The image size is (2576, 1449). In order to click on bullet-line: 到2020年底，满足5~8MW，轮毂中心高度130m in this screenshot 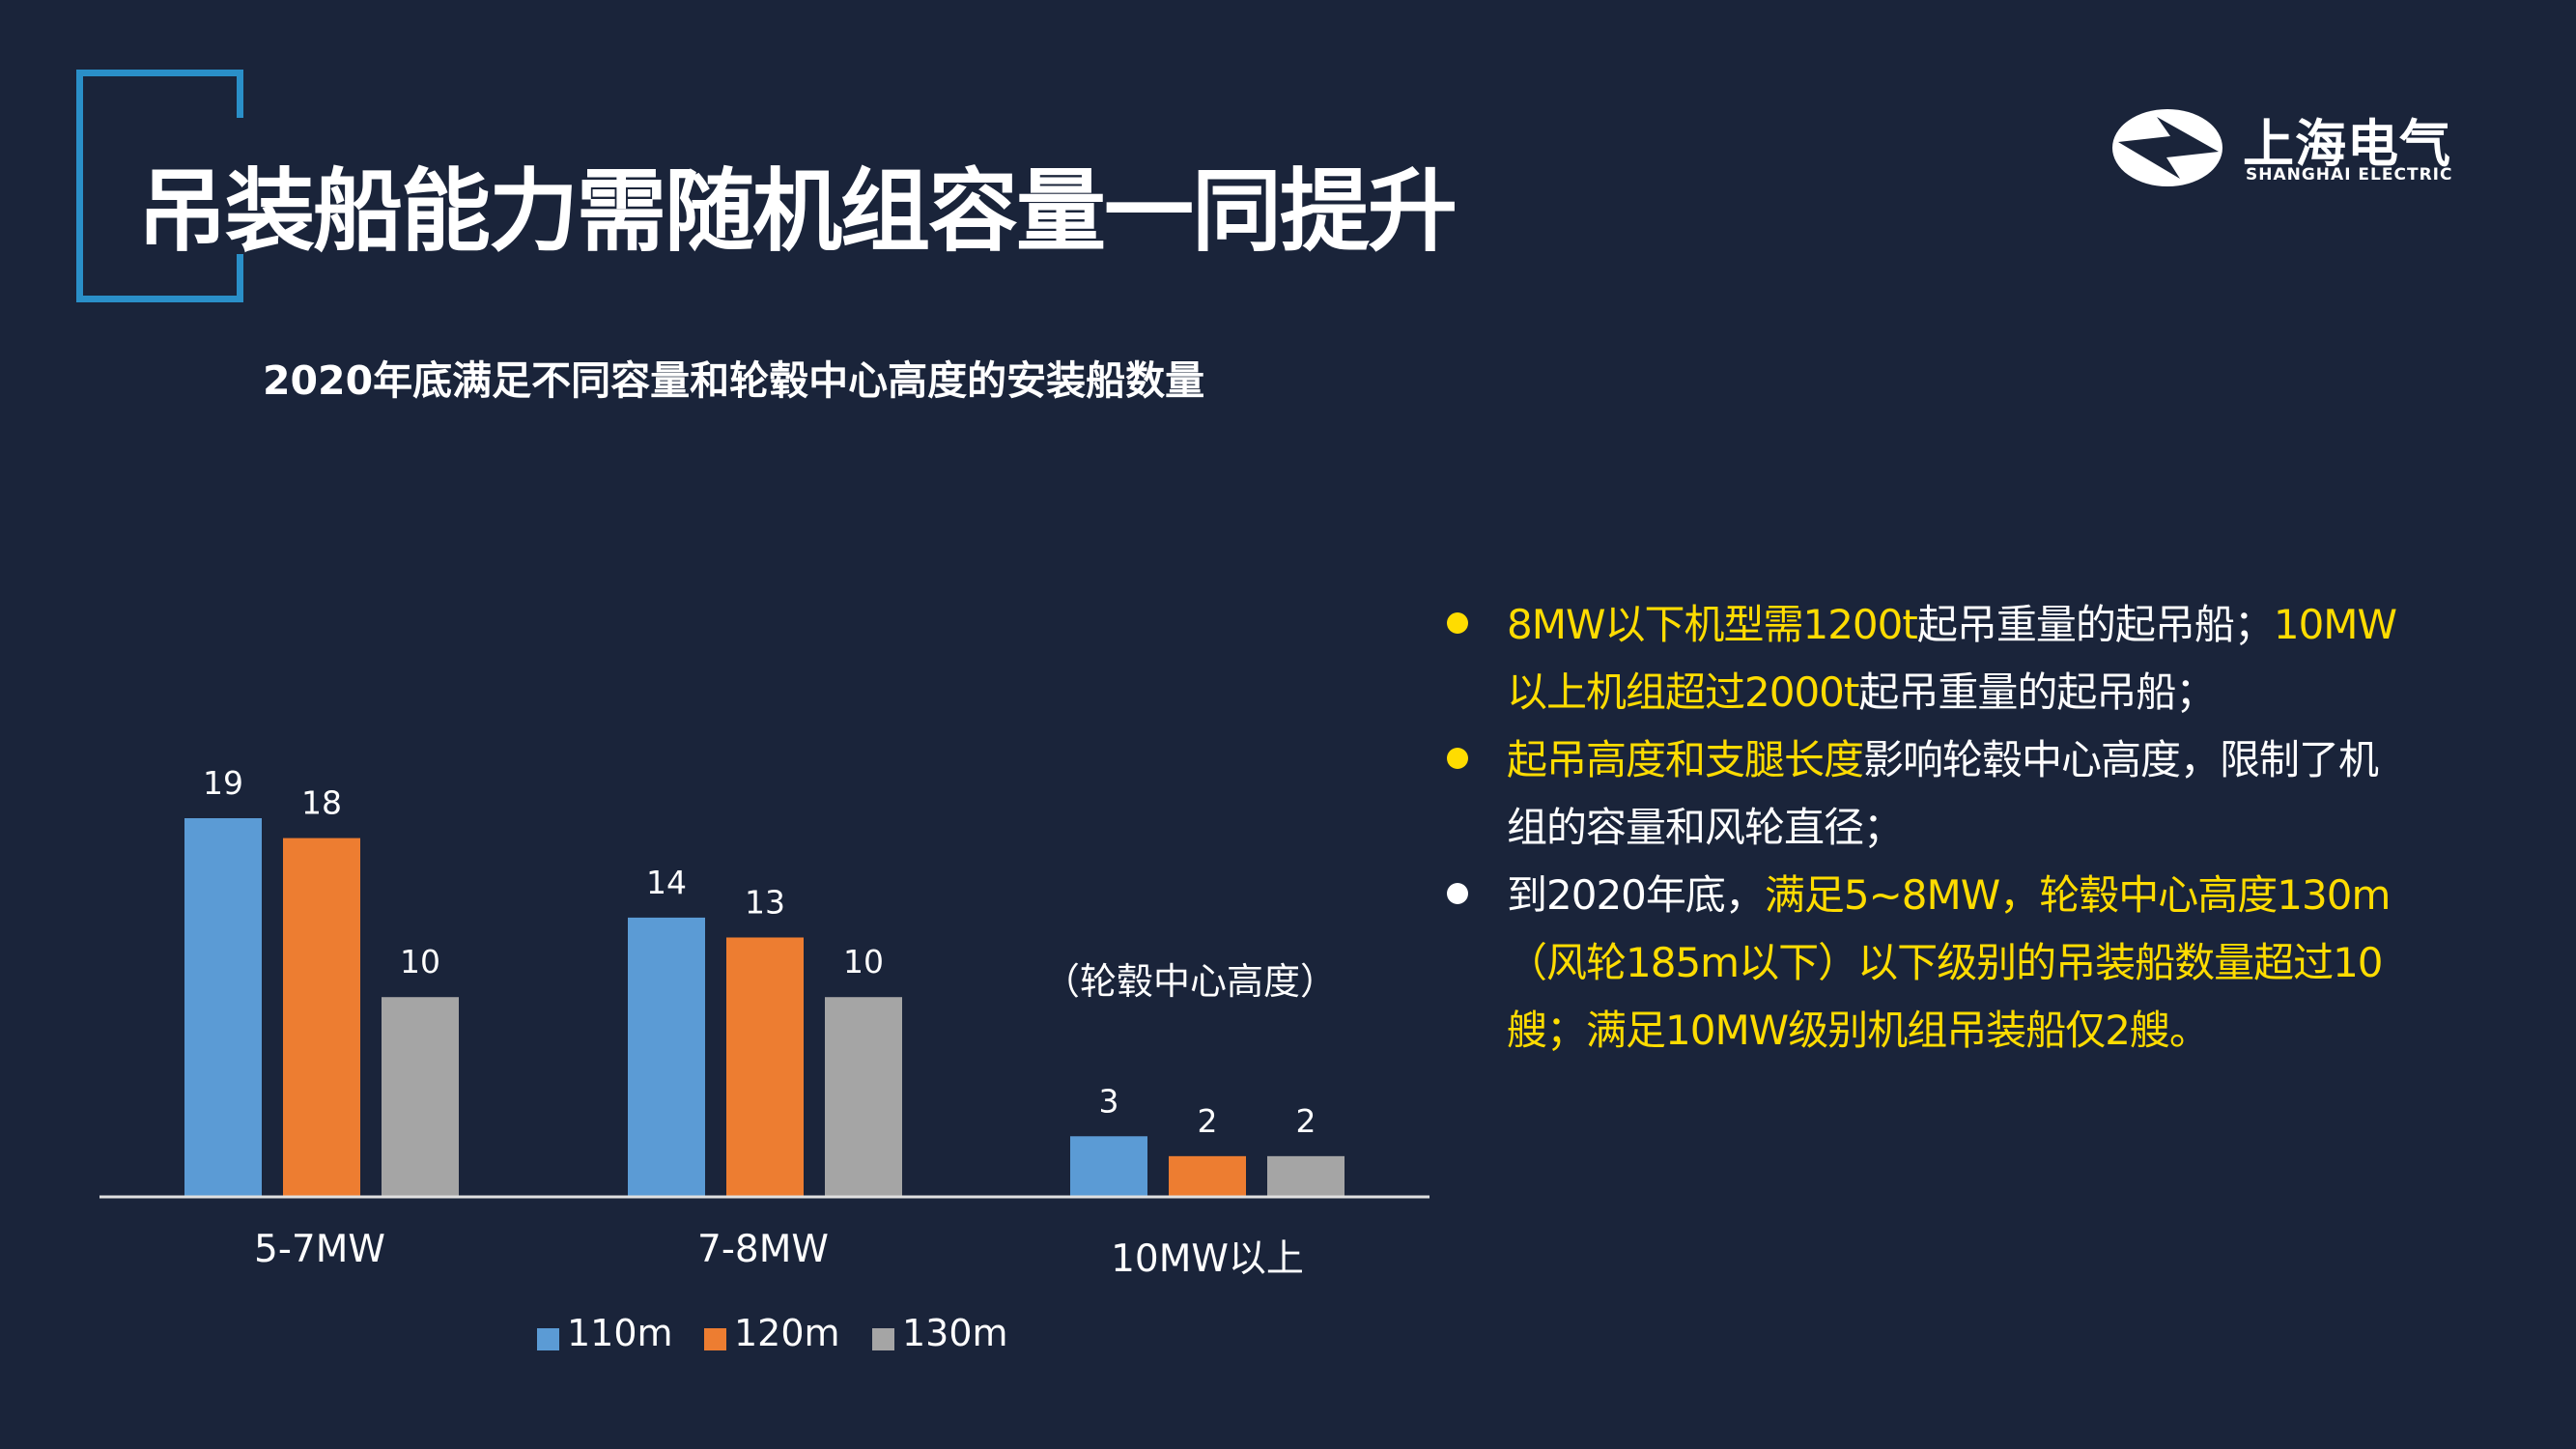, I will do `click(2011, 895)`.